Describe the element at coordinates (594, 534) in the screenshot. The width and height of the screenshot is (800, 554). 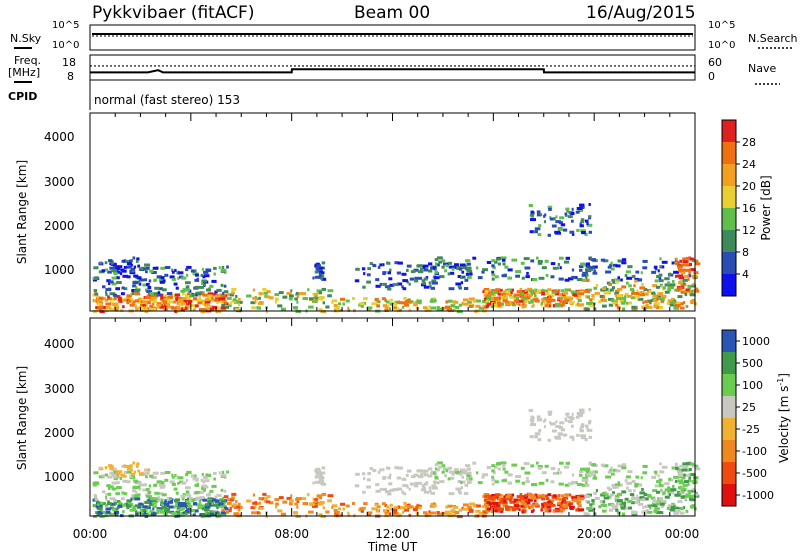
I see `xtick-20: 20:00` at that location.